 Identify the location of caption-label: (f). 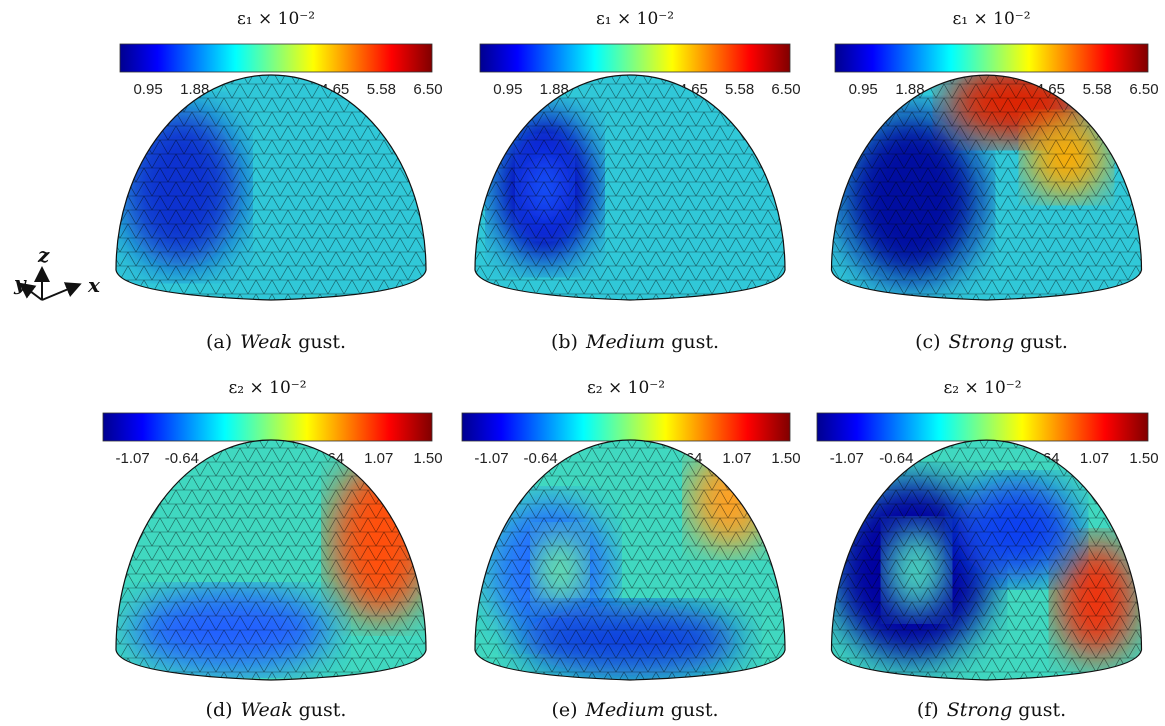
(928, 710).